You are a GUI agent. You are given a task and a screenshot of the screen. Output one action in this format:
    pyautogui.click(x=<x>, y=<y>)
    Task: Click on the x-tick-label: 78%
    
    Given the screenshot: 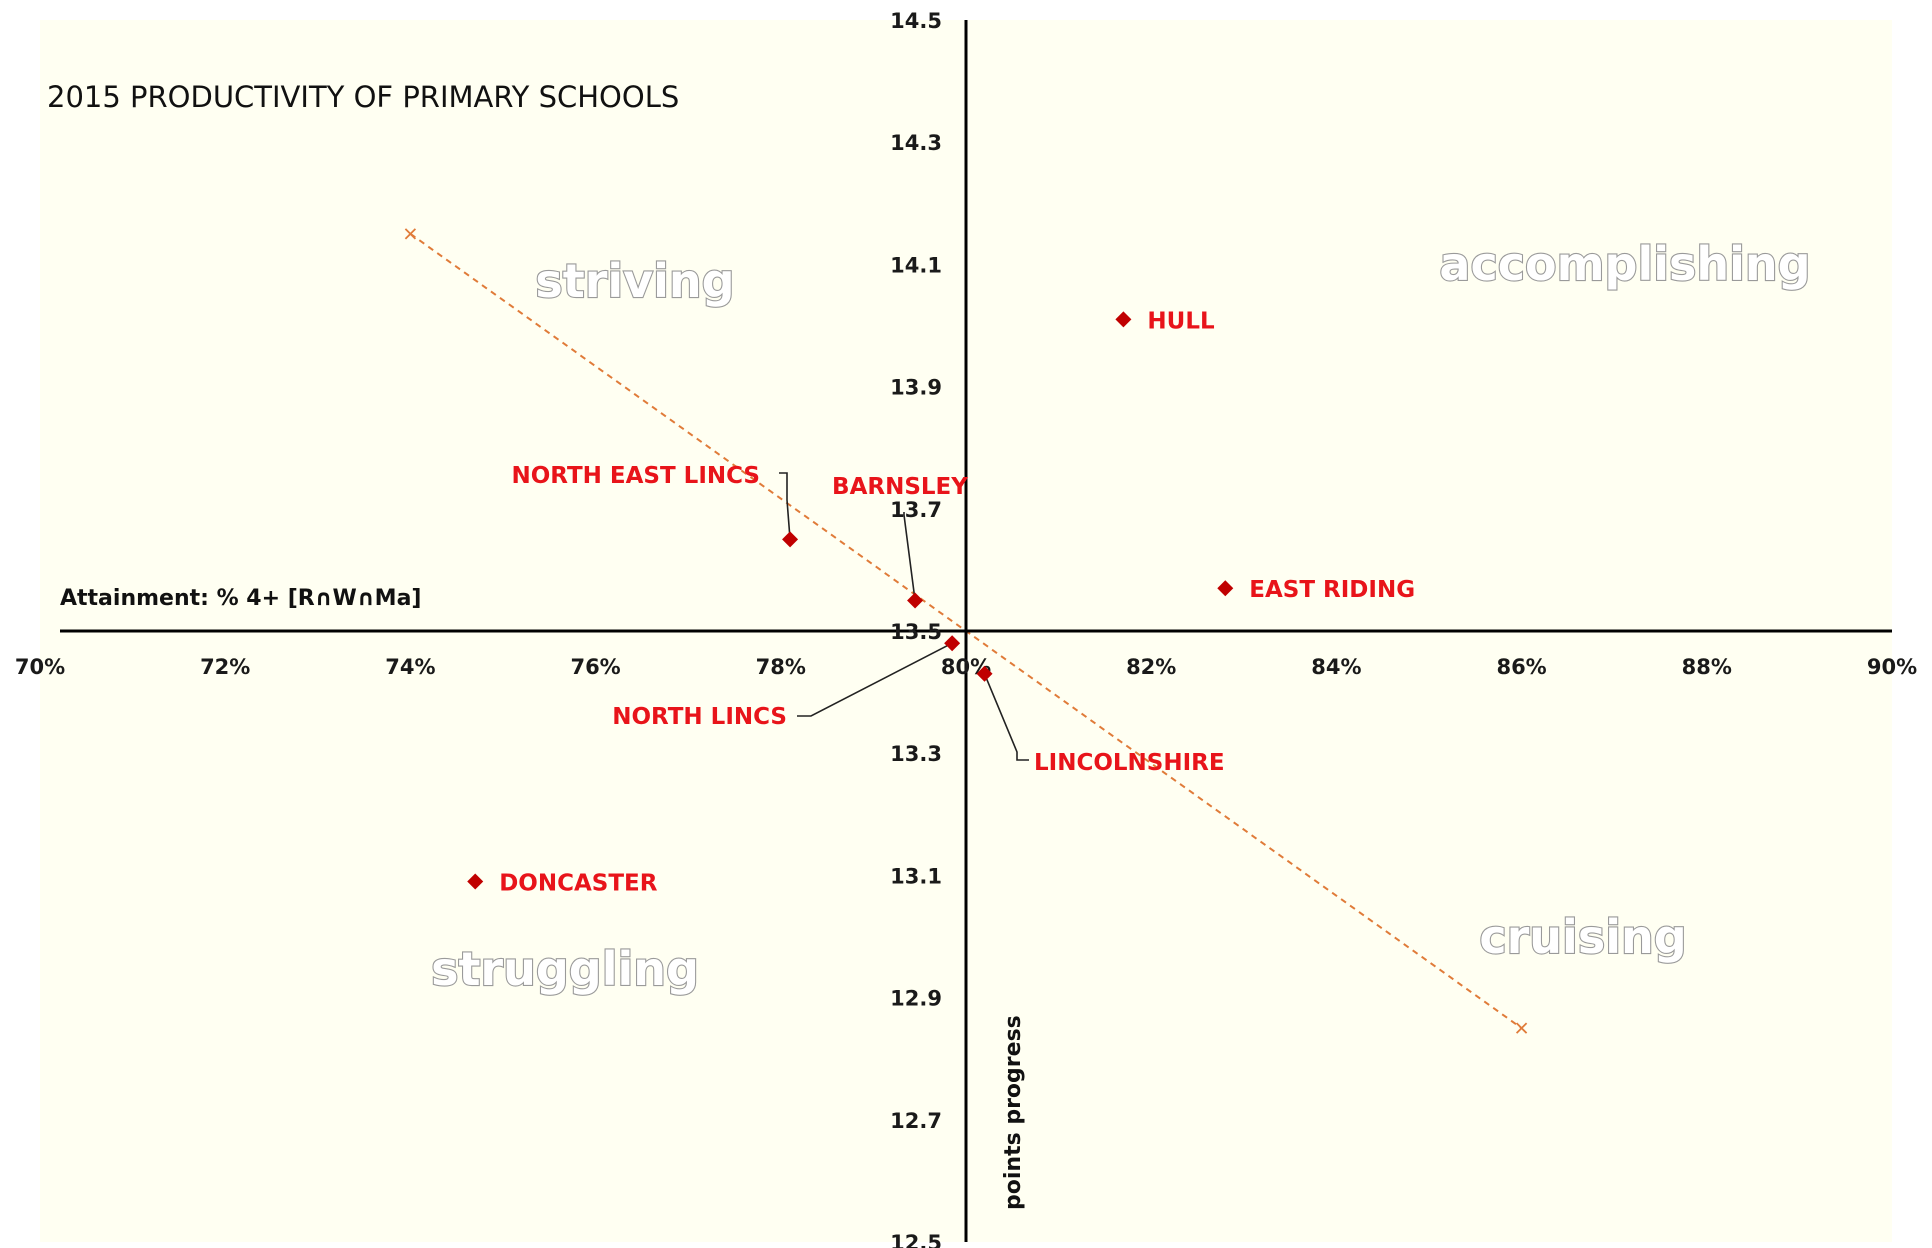 What is the action you would take?
    pyautogui.click(x=781, y=667)
    